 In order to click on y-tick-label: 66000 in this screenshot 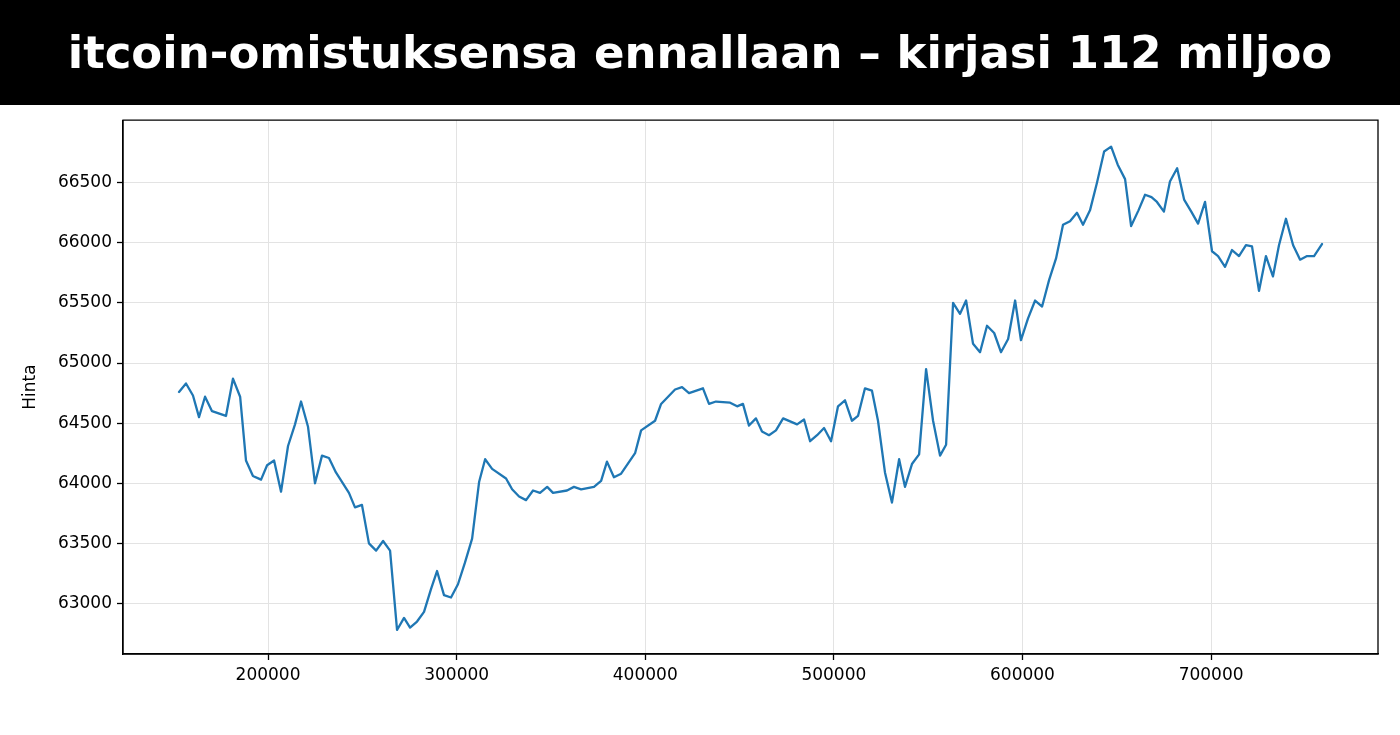, I will do `click(84, 241)`.